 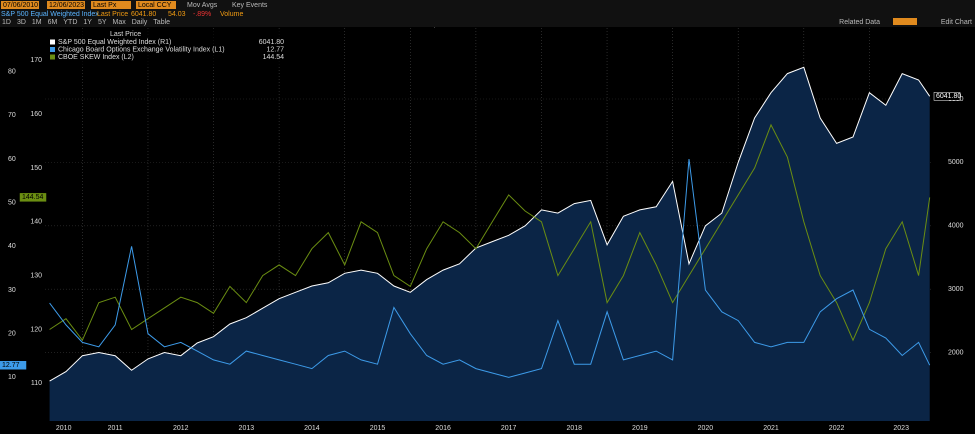 What do you see at coordinates (12, 203) in the screenshot?
I see `y-tick-label: 50` at bounding box center [12, 203].